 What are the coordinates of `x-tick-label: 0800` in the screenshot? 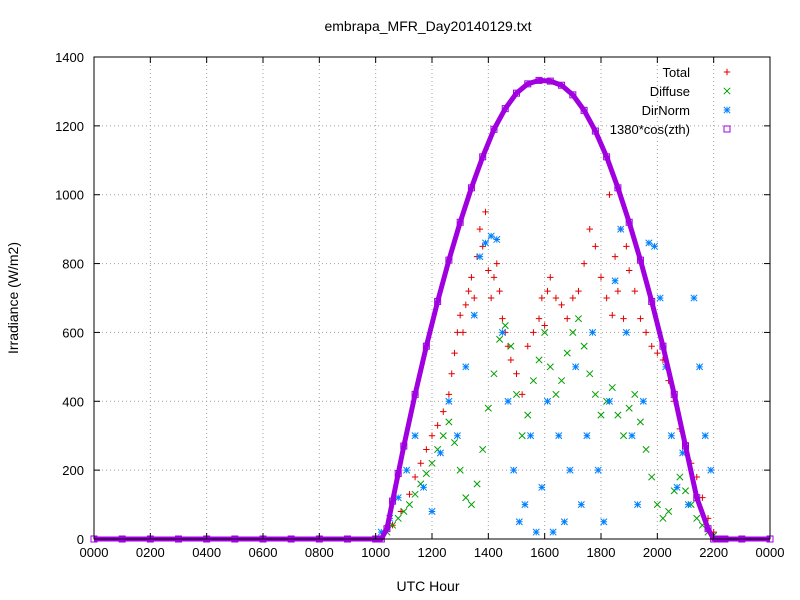 It's located at (319, 552).